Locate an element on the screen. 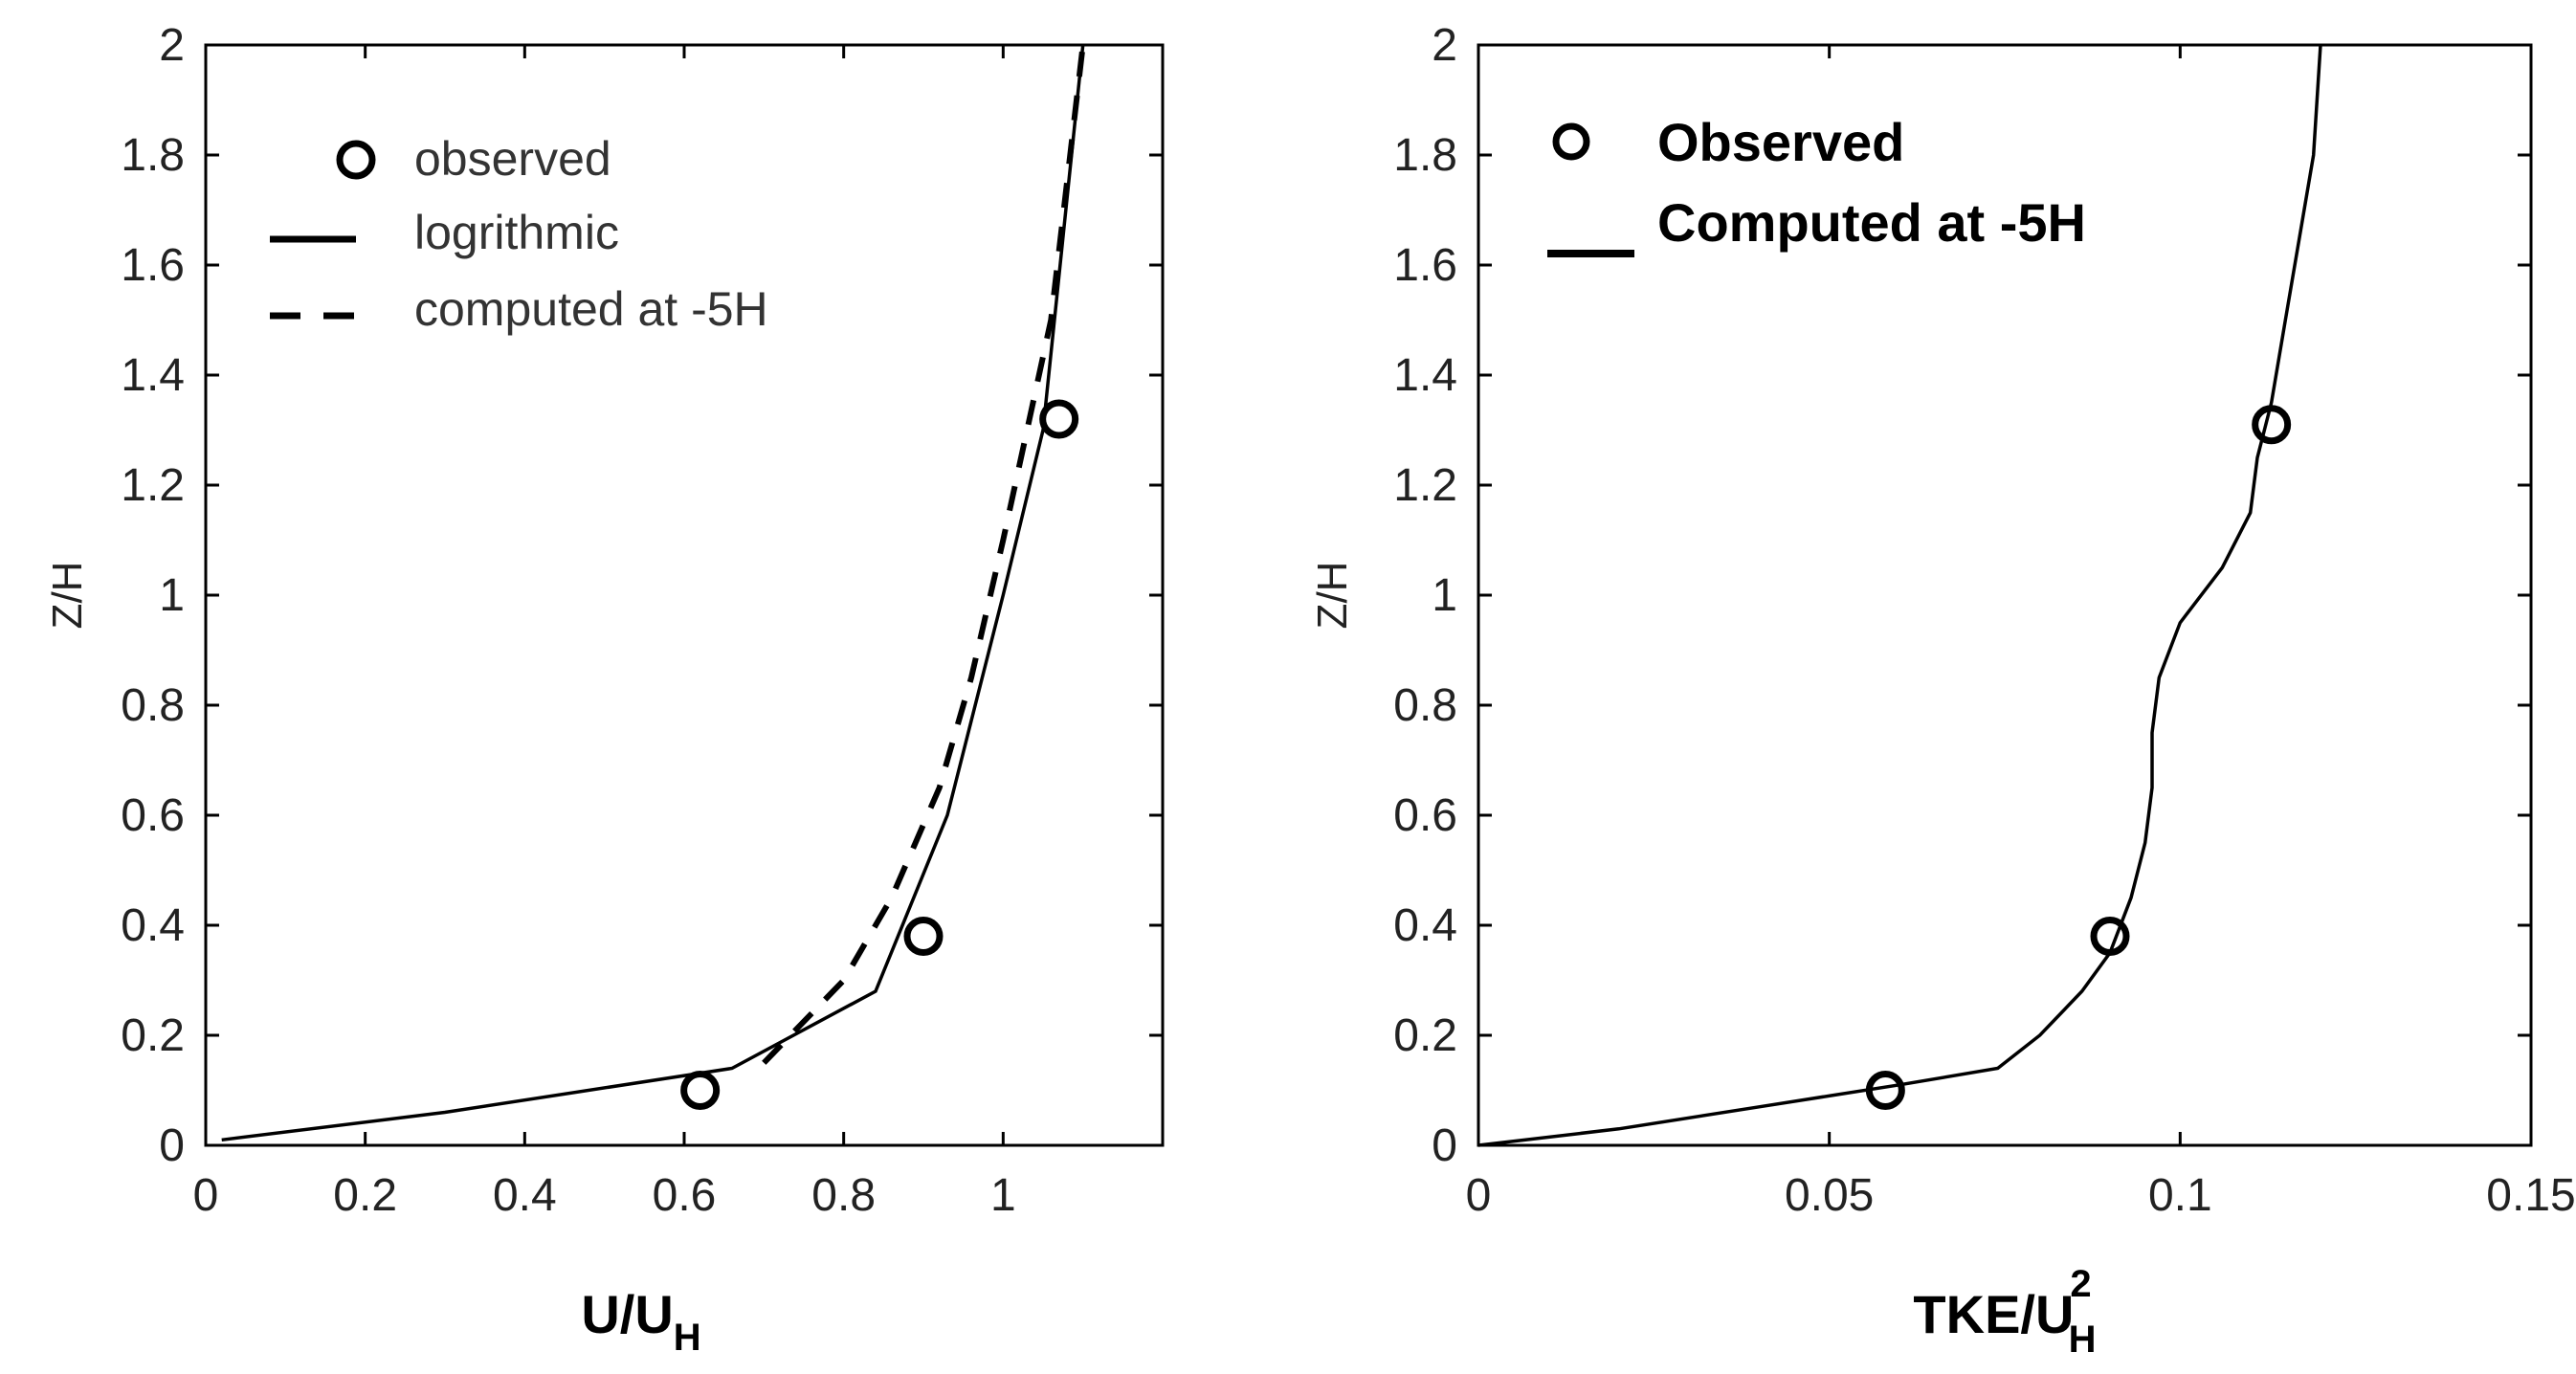  left-y-tick-label: 0 is located at coordinates (172, 1145).